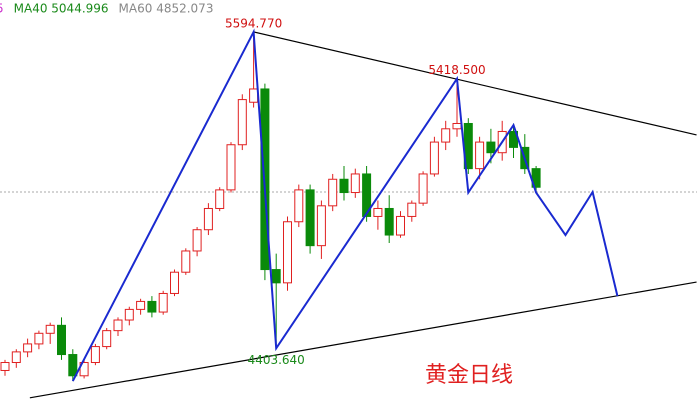  Describe the element at coordinates (469, 375) in the screenshot. I see `watermark: 黄金日线` at that location.